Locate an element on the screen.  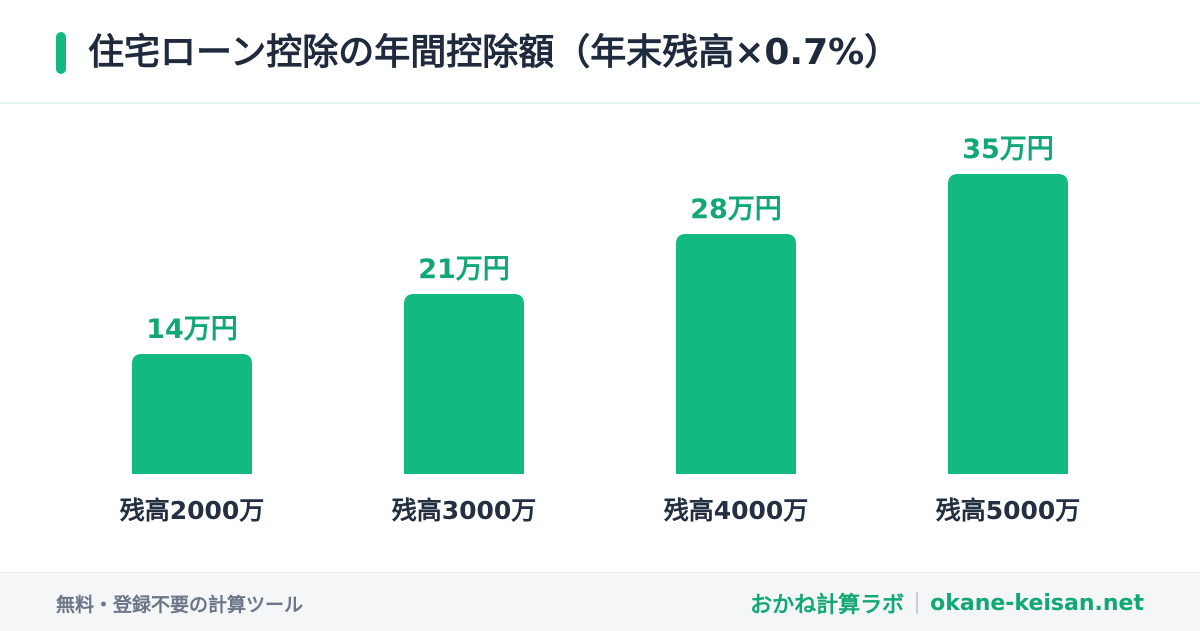
footer-separator is located at coordinates (917, 603).